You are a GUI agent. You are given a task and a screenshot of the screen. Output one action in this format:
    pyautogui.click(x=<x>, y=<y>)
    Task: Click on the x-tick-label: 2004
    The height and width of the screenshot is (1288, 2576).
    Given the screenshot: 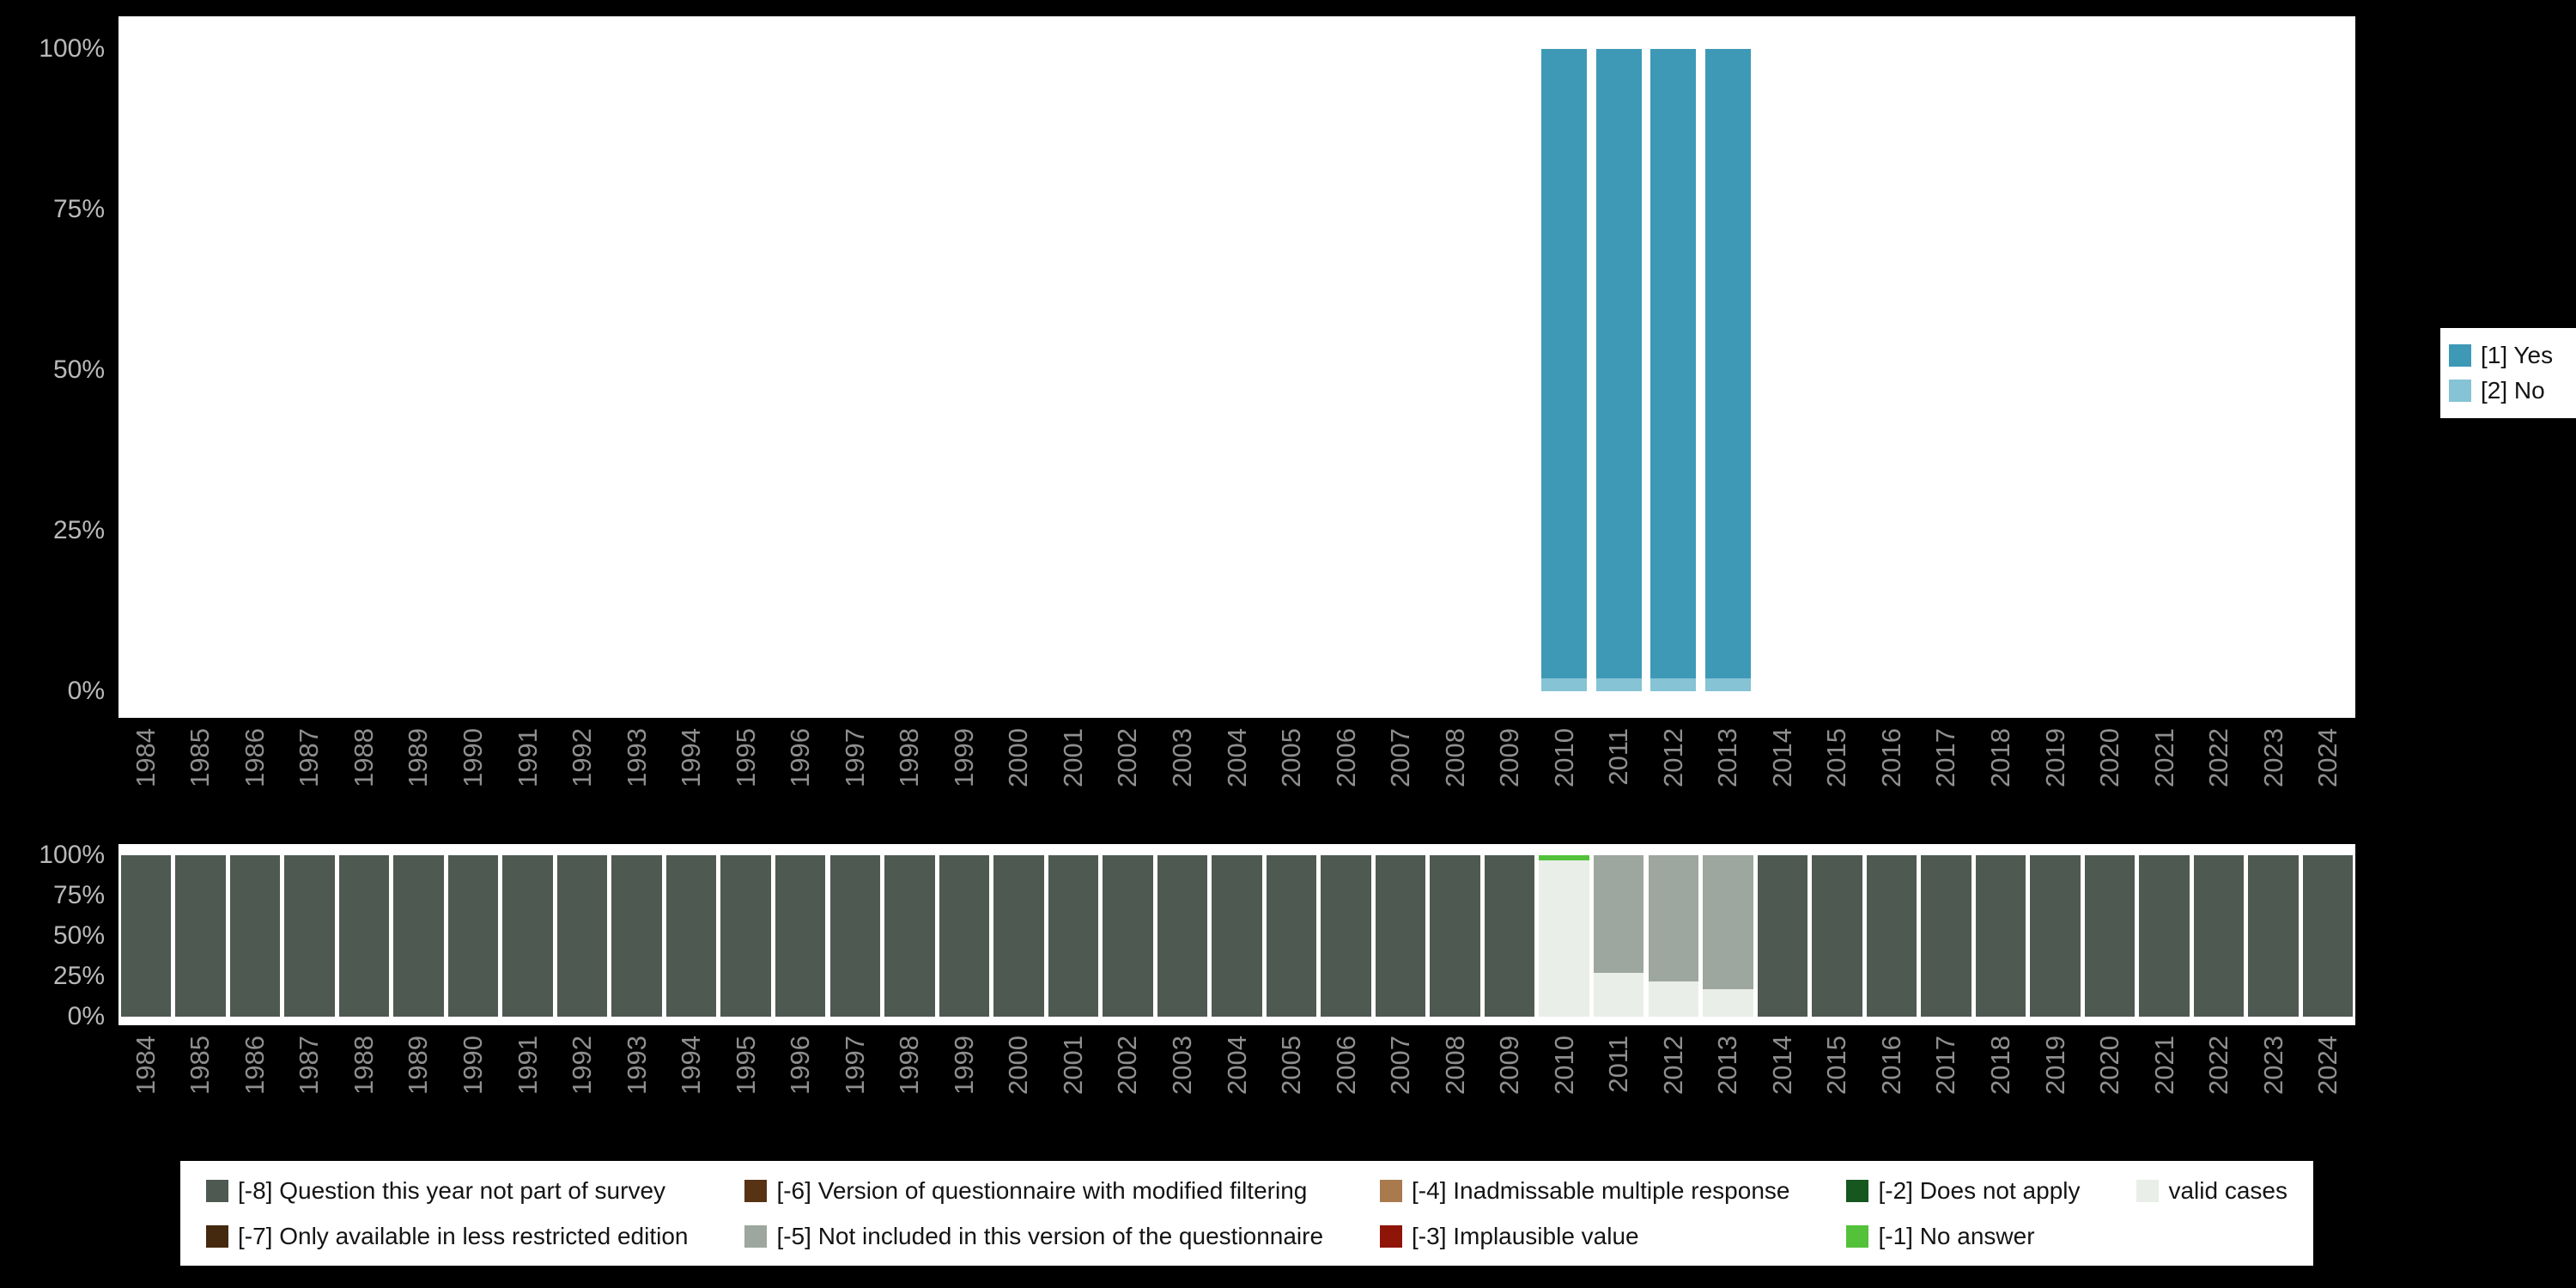 What is the action you would take?
    pyautogui.click(x=1236, y=757)
    